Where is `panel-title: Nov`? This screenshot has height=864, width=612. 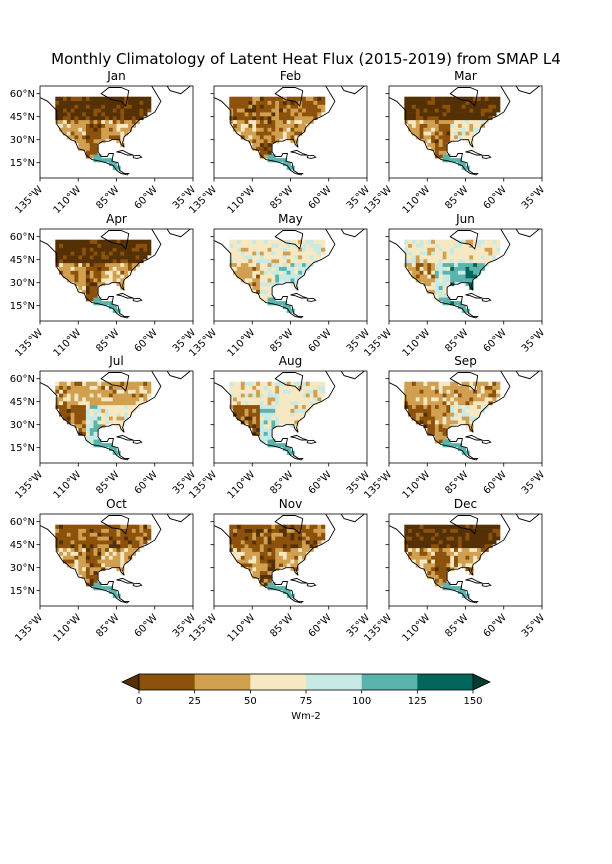 panel-title: Nov is located at coordinates (290, 504).